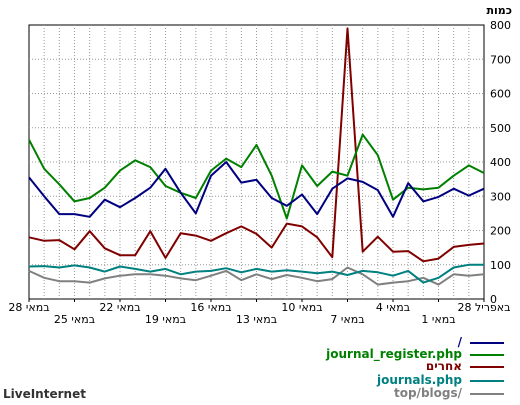 This screenshot has width=520, height=405. What do you see at coordinates (438, 319) in the screenshot?
I see `x-tick-label: 1 במאי` at bounding box center [438, 319].